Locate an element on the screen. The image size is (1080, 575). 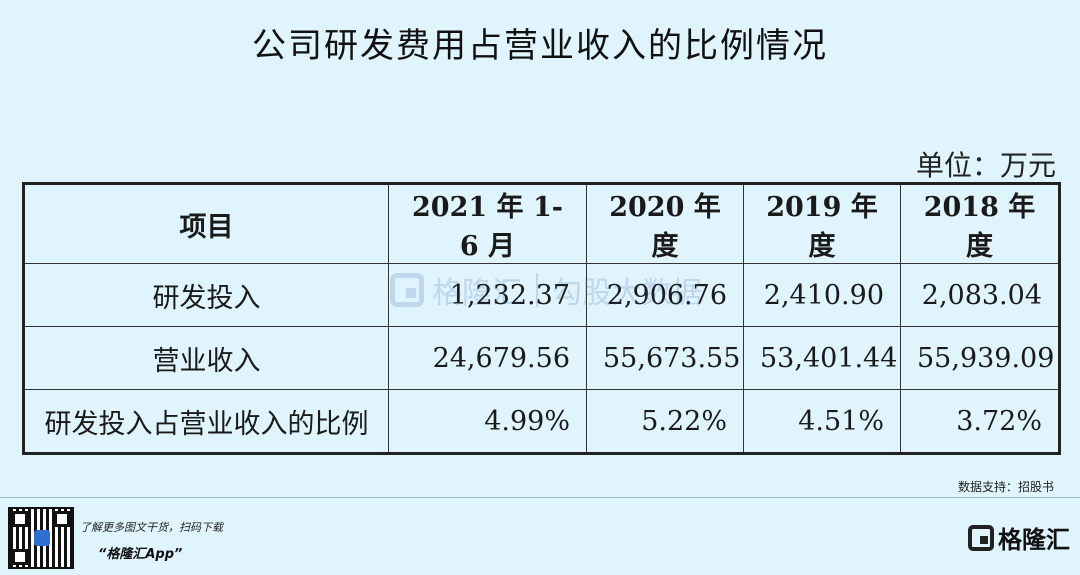
header-cell-2021h1: 2021 年 1-6 月 is located at coordinates (487, 223).